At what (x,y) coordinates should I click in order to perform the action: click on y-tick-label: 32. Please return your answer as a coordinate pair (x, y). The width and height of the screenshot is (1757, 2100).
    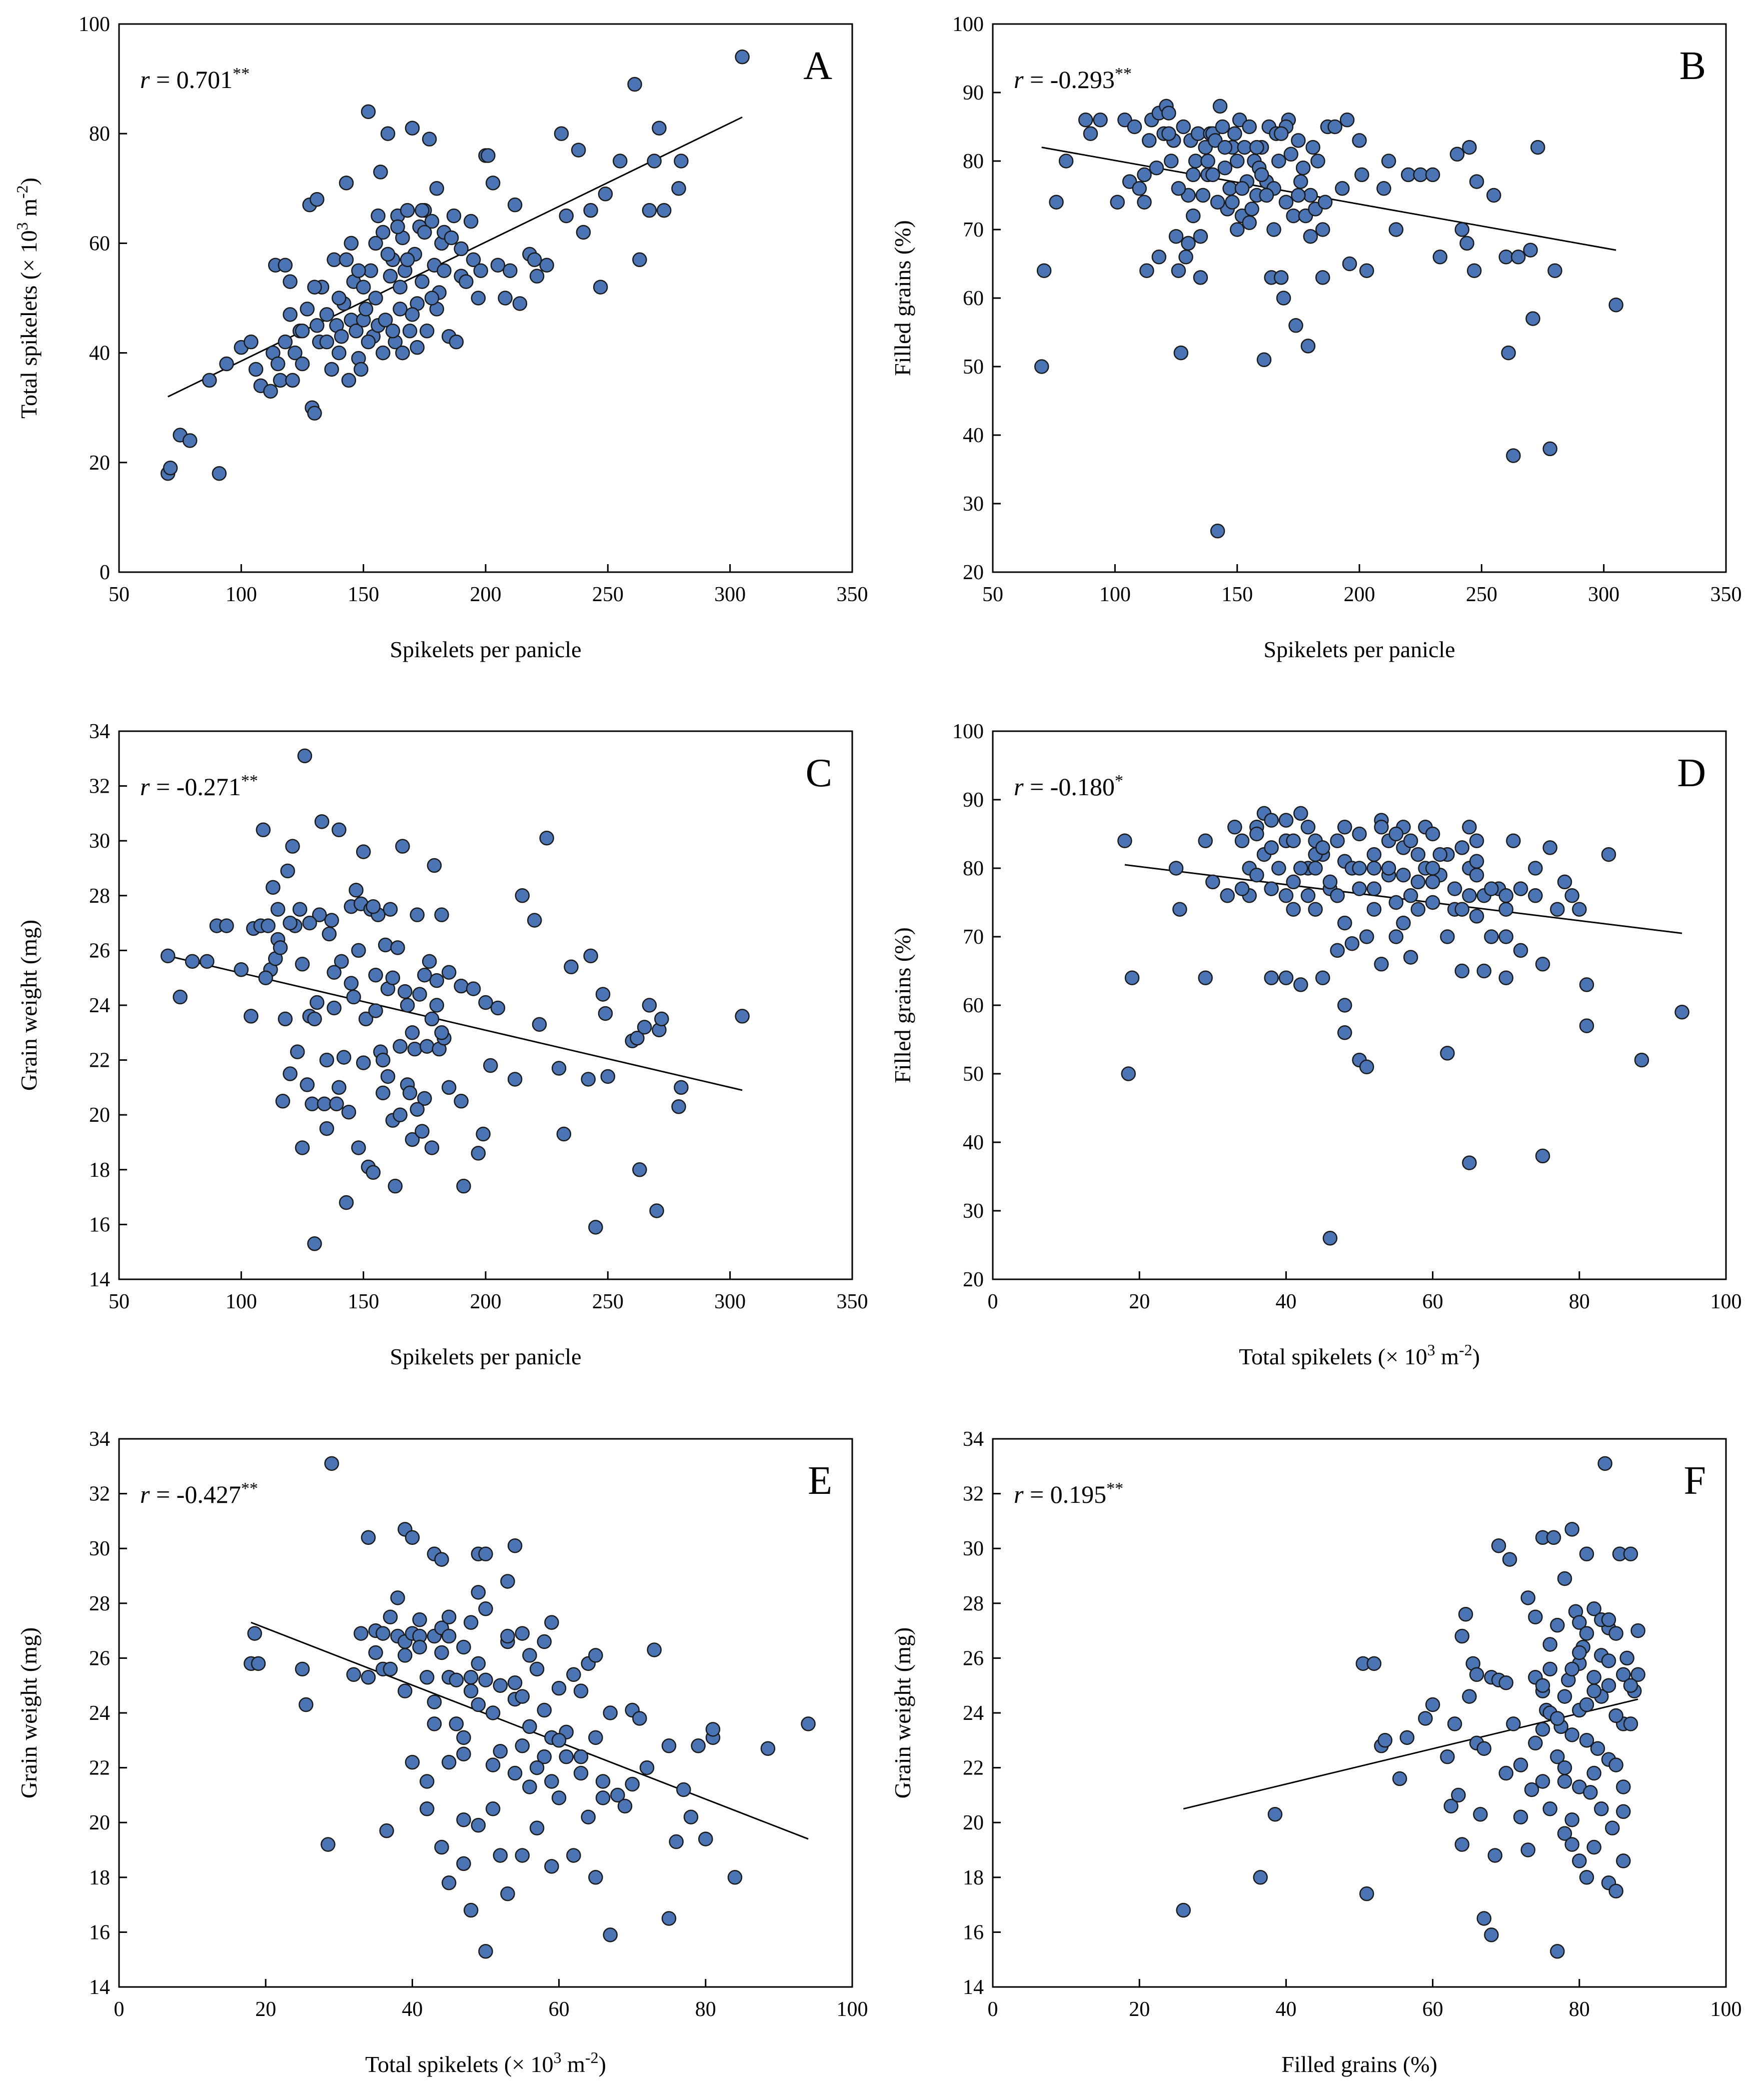
    Looking at the image, I should click on (99, 786).